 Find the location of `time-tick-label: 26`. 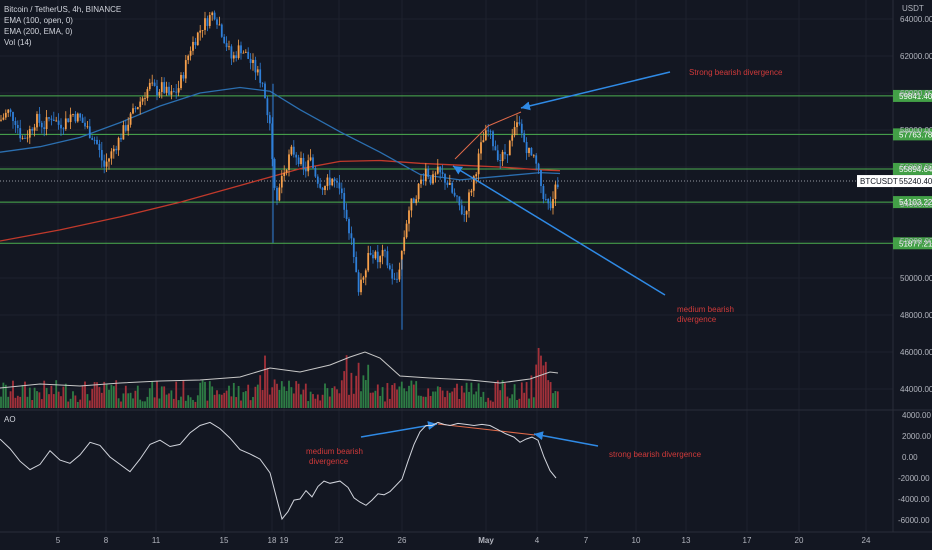

time-tick-label: 26 is located at coordinates (402, 540).